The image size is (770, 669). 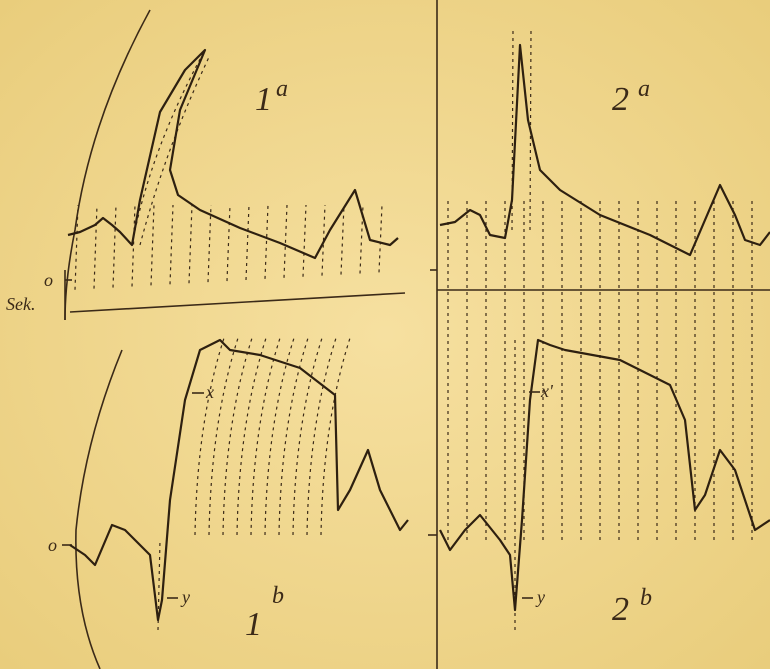 I want to click on arc-top, so click(x=107, y=165).